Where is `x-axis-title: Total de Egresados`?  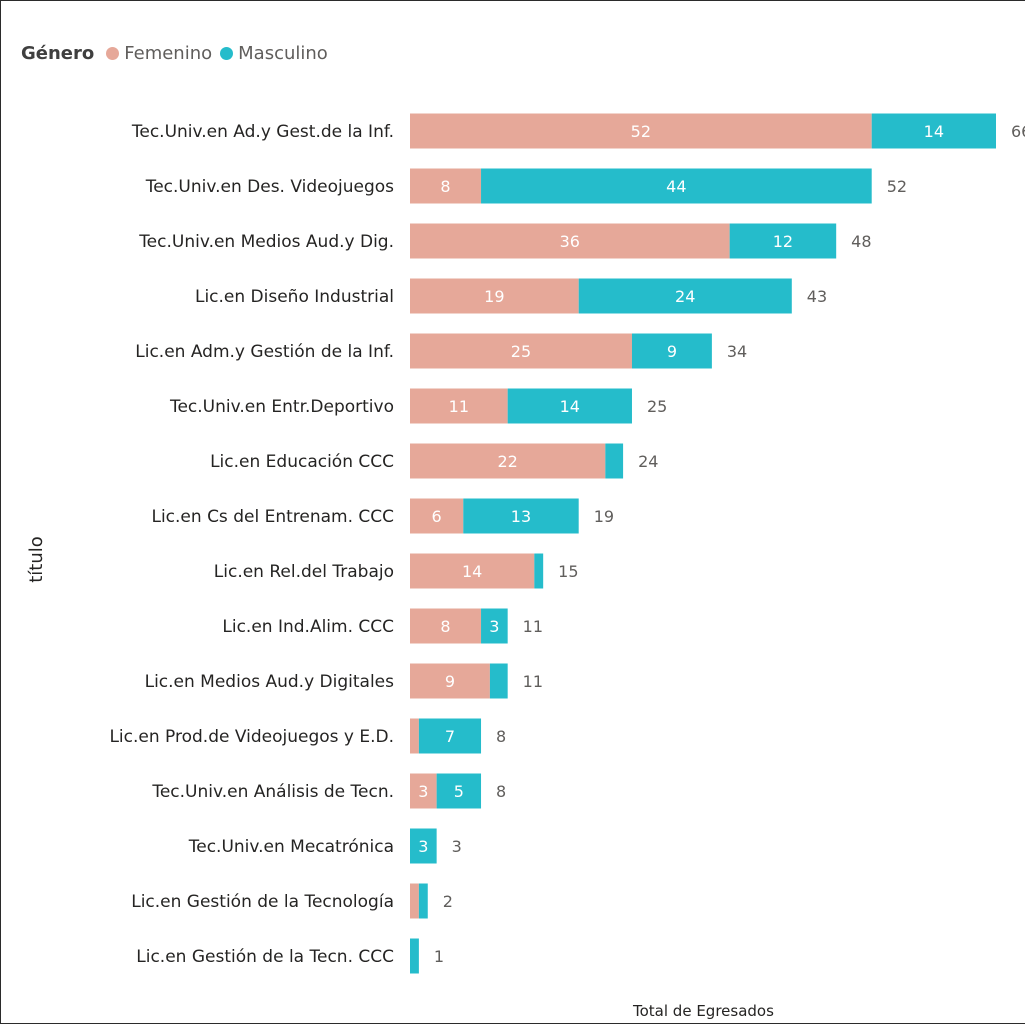
x-axis-title: Total de Egresados is located at coordinates (703, 1011).